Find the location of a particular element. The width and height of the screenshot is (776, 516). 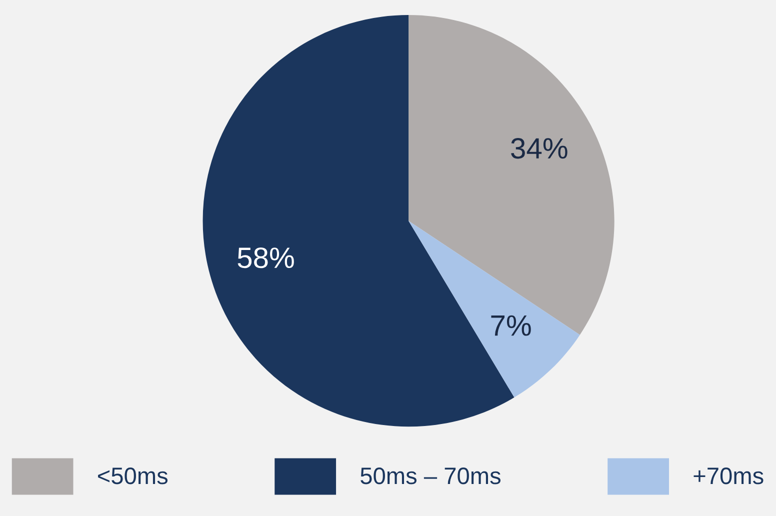

legend-label: <50ms is located at coordinates (133, 476).